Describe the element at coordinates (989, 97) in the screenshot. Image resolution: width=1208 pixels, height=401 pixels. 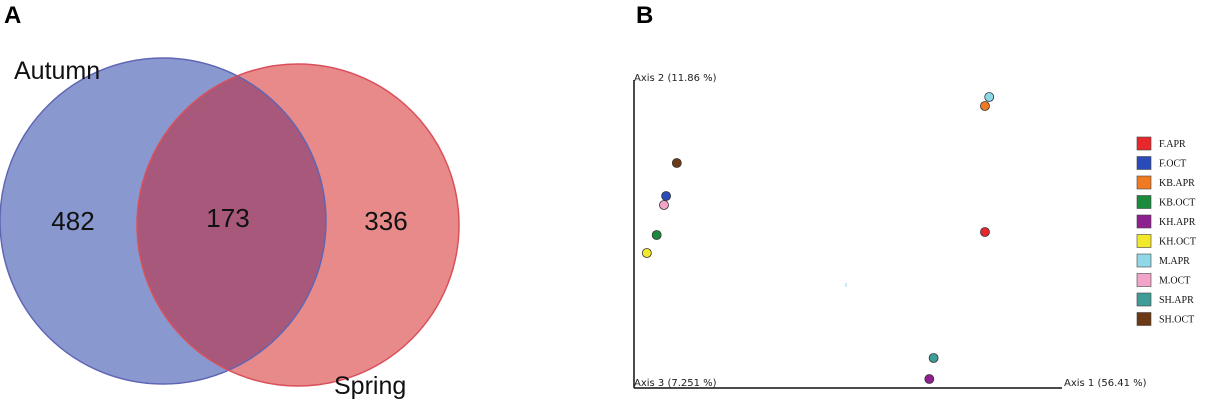
I see `point-m-apr` at that location.